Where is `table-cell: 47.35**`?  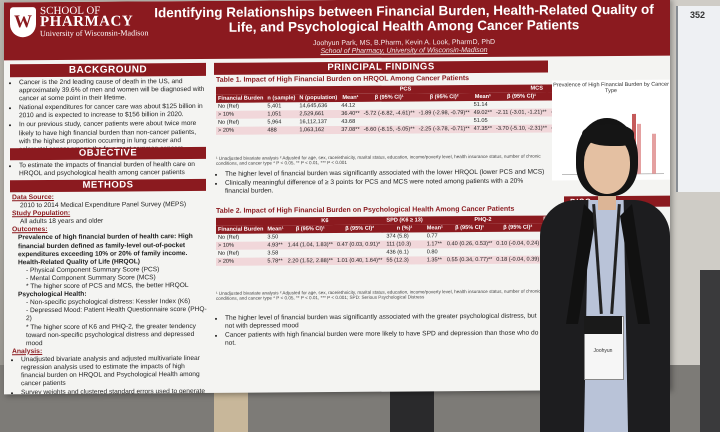 table-cell: 47.35** is located at coordinates (482, 129).